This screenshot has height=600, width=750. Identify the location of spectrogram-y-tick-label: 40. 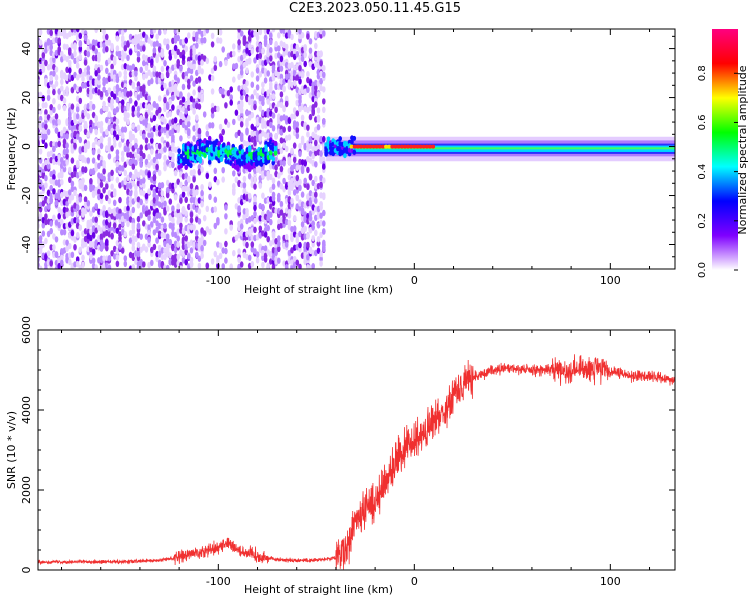
(26, 49).